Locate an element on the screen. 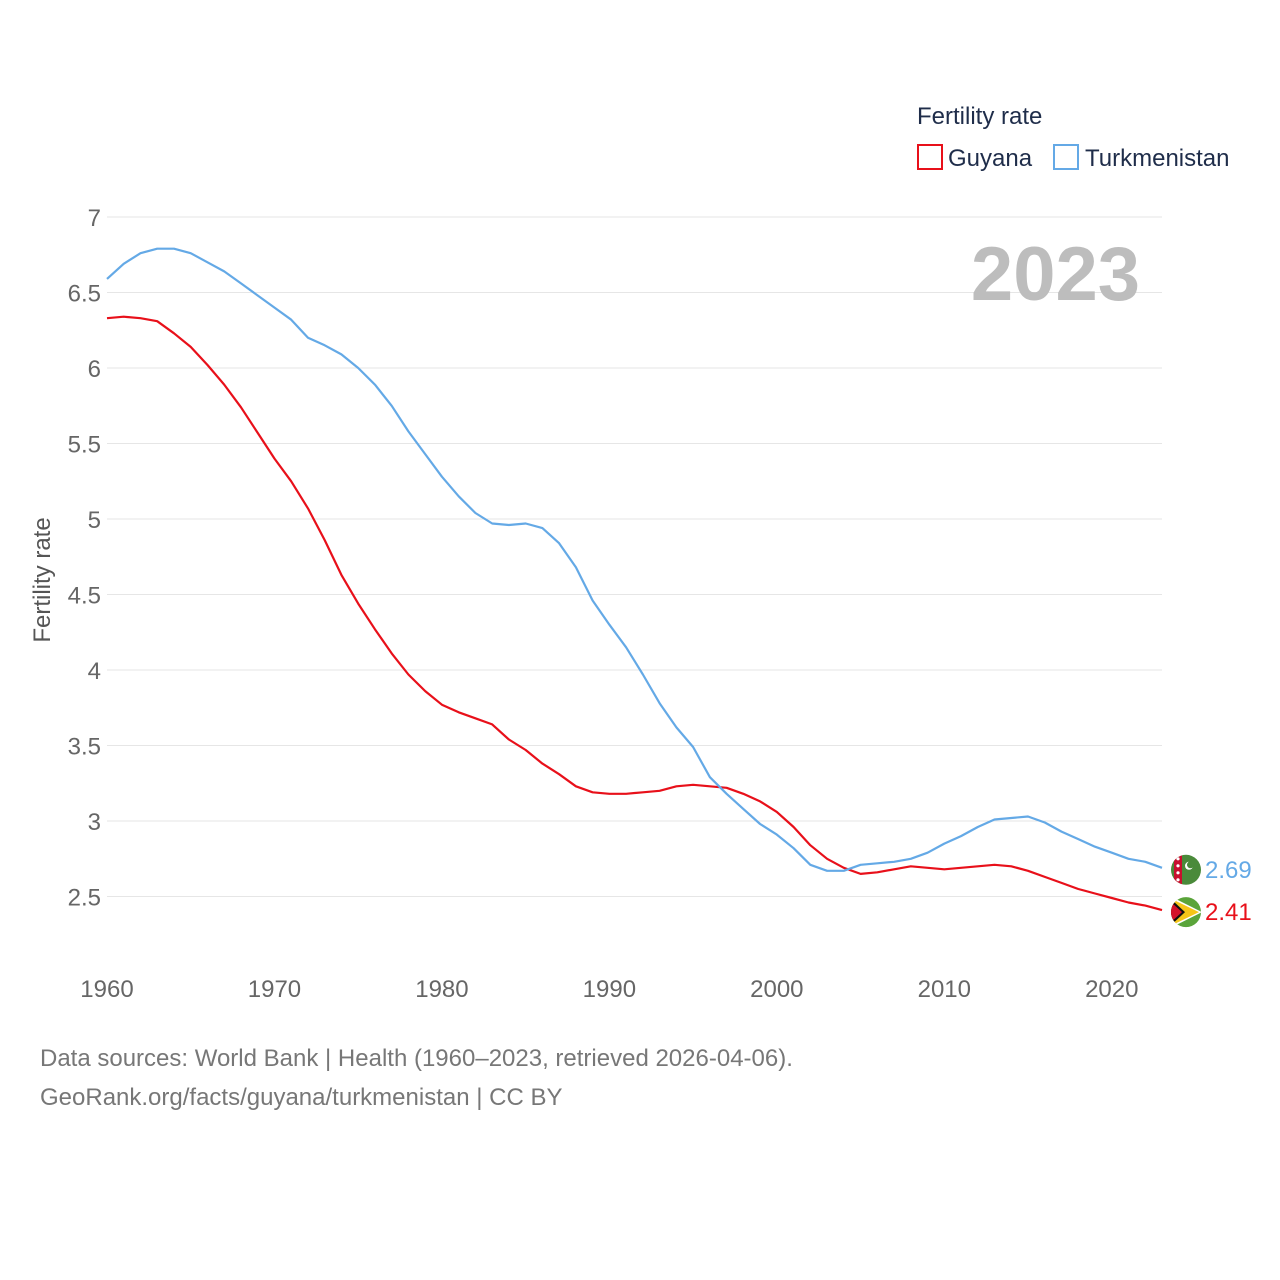  end-value-label-turkmenistan: 2.69 is located at coordinates (1228, 870).